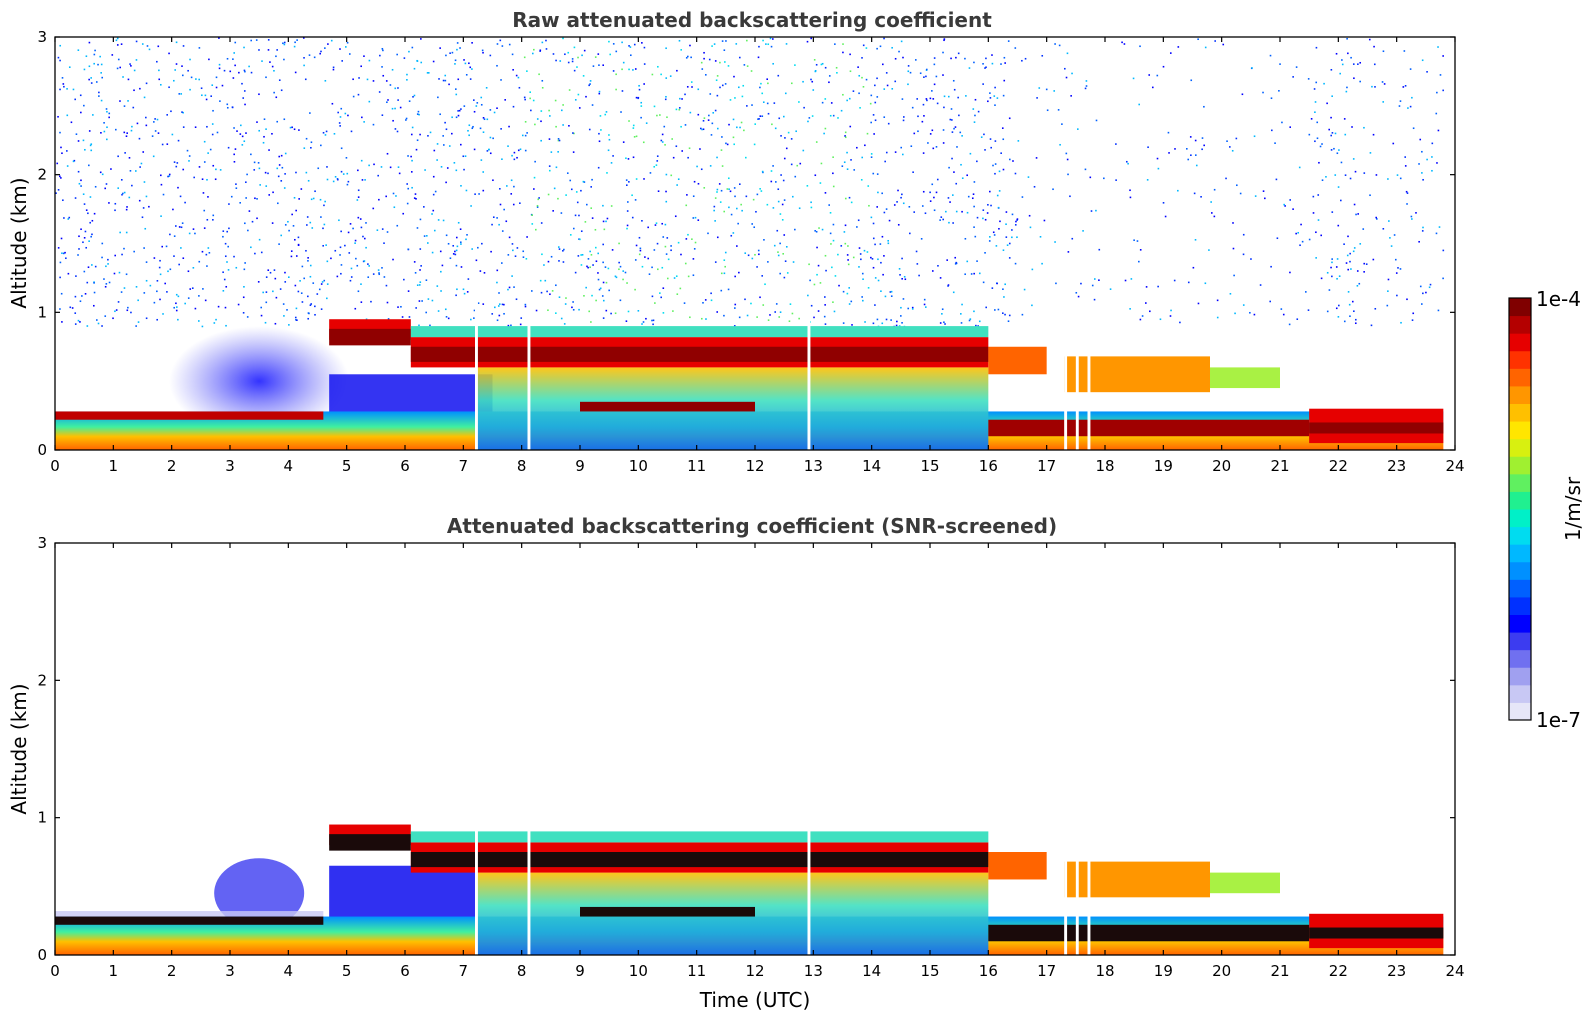 The height and width of the screenshot is (1020, 1595). What do you see at coordinates (667, 911) in the screenshot?
I see `sloped-layer` at bounding box center [667, 911].